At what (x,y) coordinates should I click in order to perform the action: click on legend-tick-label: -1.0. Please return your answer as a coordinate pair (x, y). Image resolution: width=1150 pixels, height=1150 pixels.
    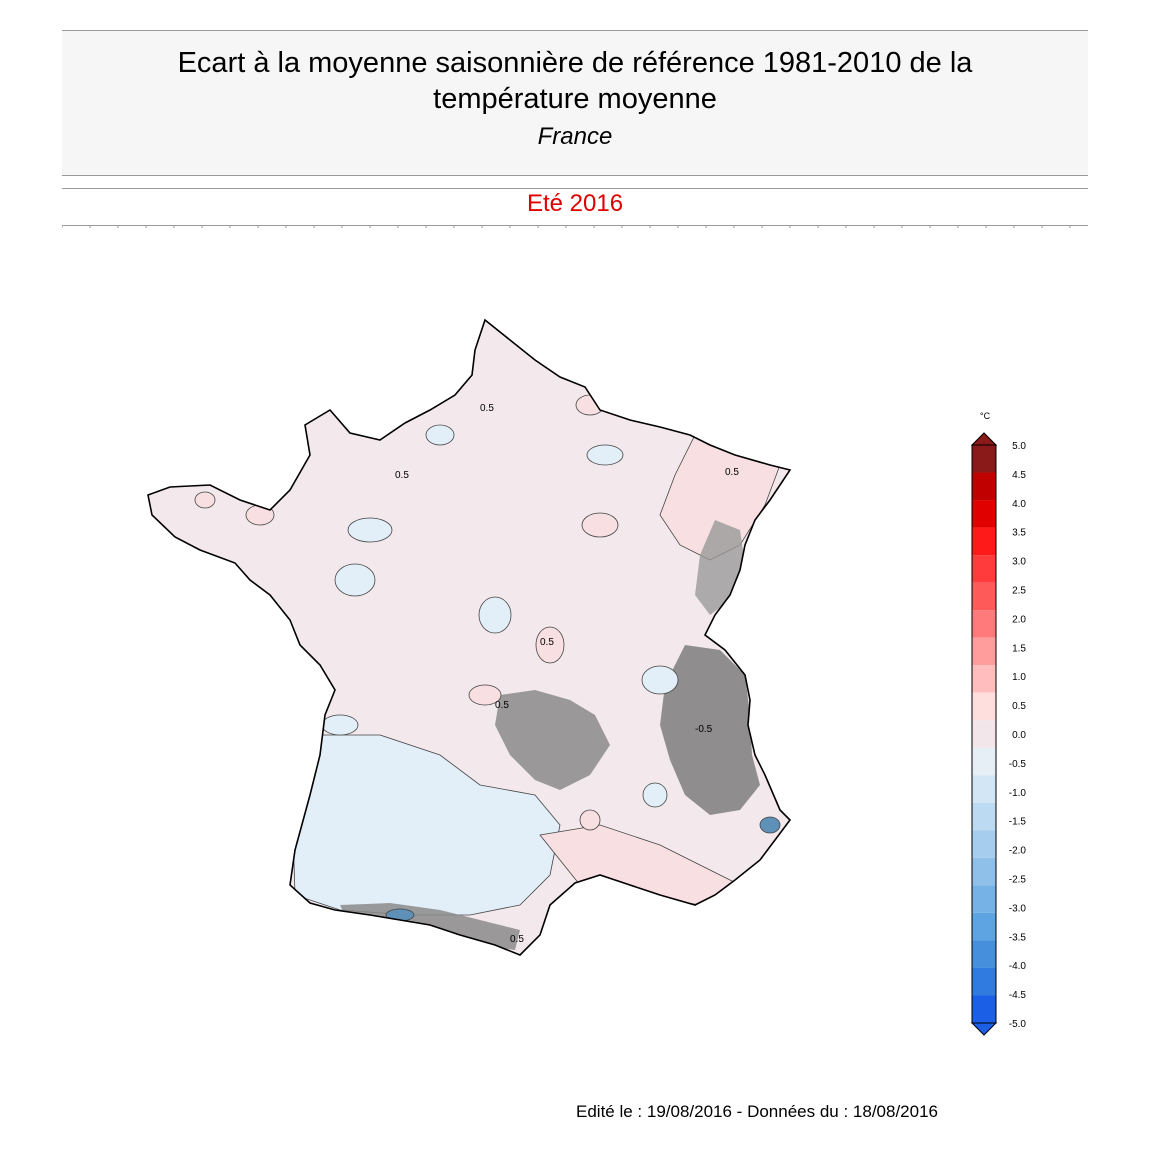
    Looking at the image, I should click on (1018, 793).